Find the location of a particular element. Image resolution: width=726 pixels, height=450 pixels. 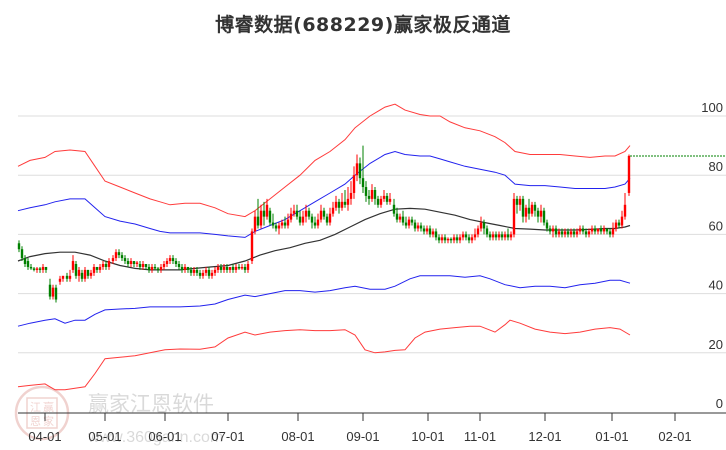

x-tick-label: 05-01 is located at coordinates (104, 436).